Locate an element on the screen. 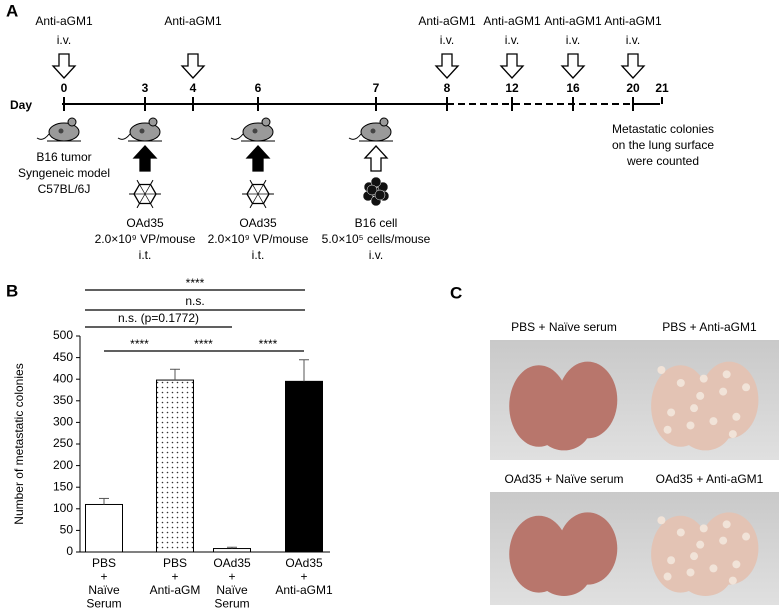 This screenshot has height=608, width=779. day-number: 4 is located at coordinates (193, 88).